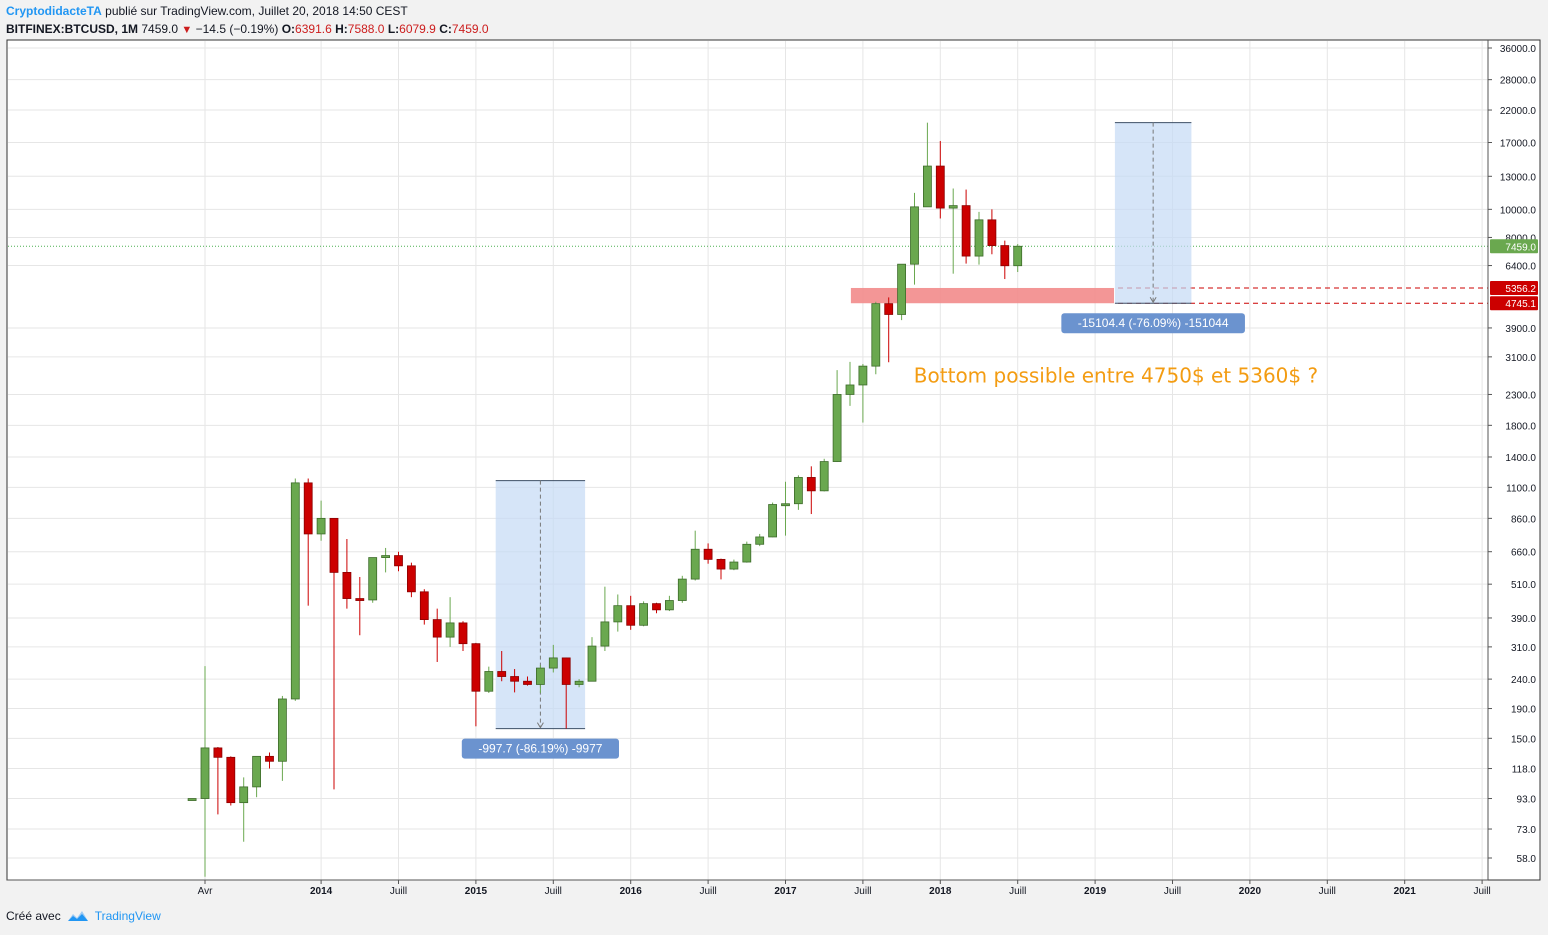  I want to click on price-change: −14.5 (−0.19%), so click(237, 29).